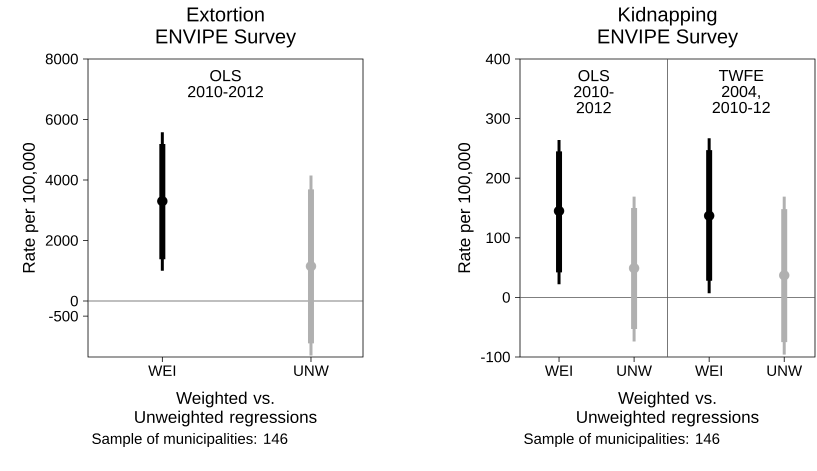 The height and width of the screenshot is (471, 817). What do you see at coordinates (498, 59) in the screenshot?
I see `y-tick-label: 400` at bounding box center [498, 59].